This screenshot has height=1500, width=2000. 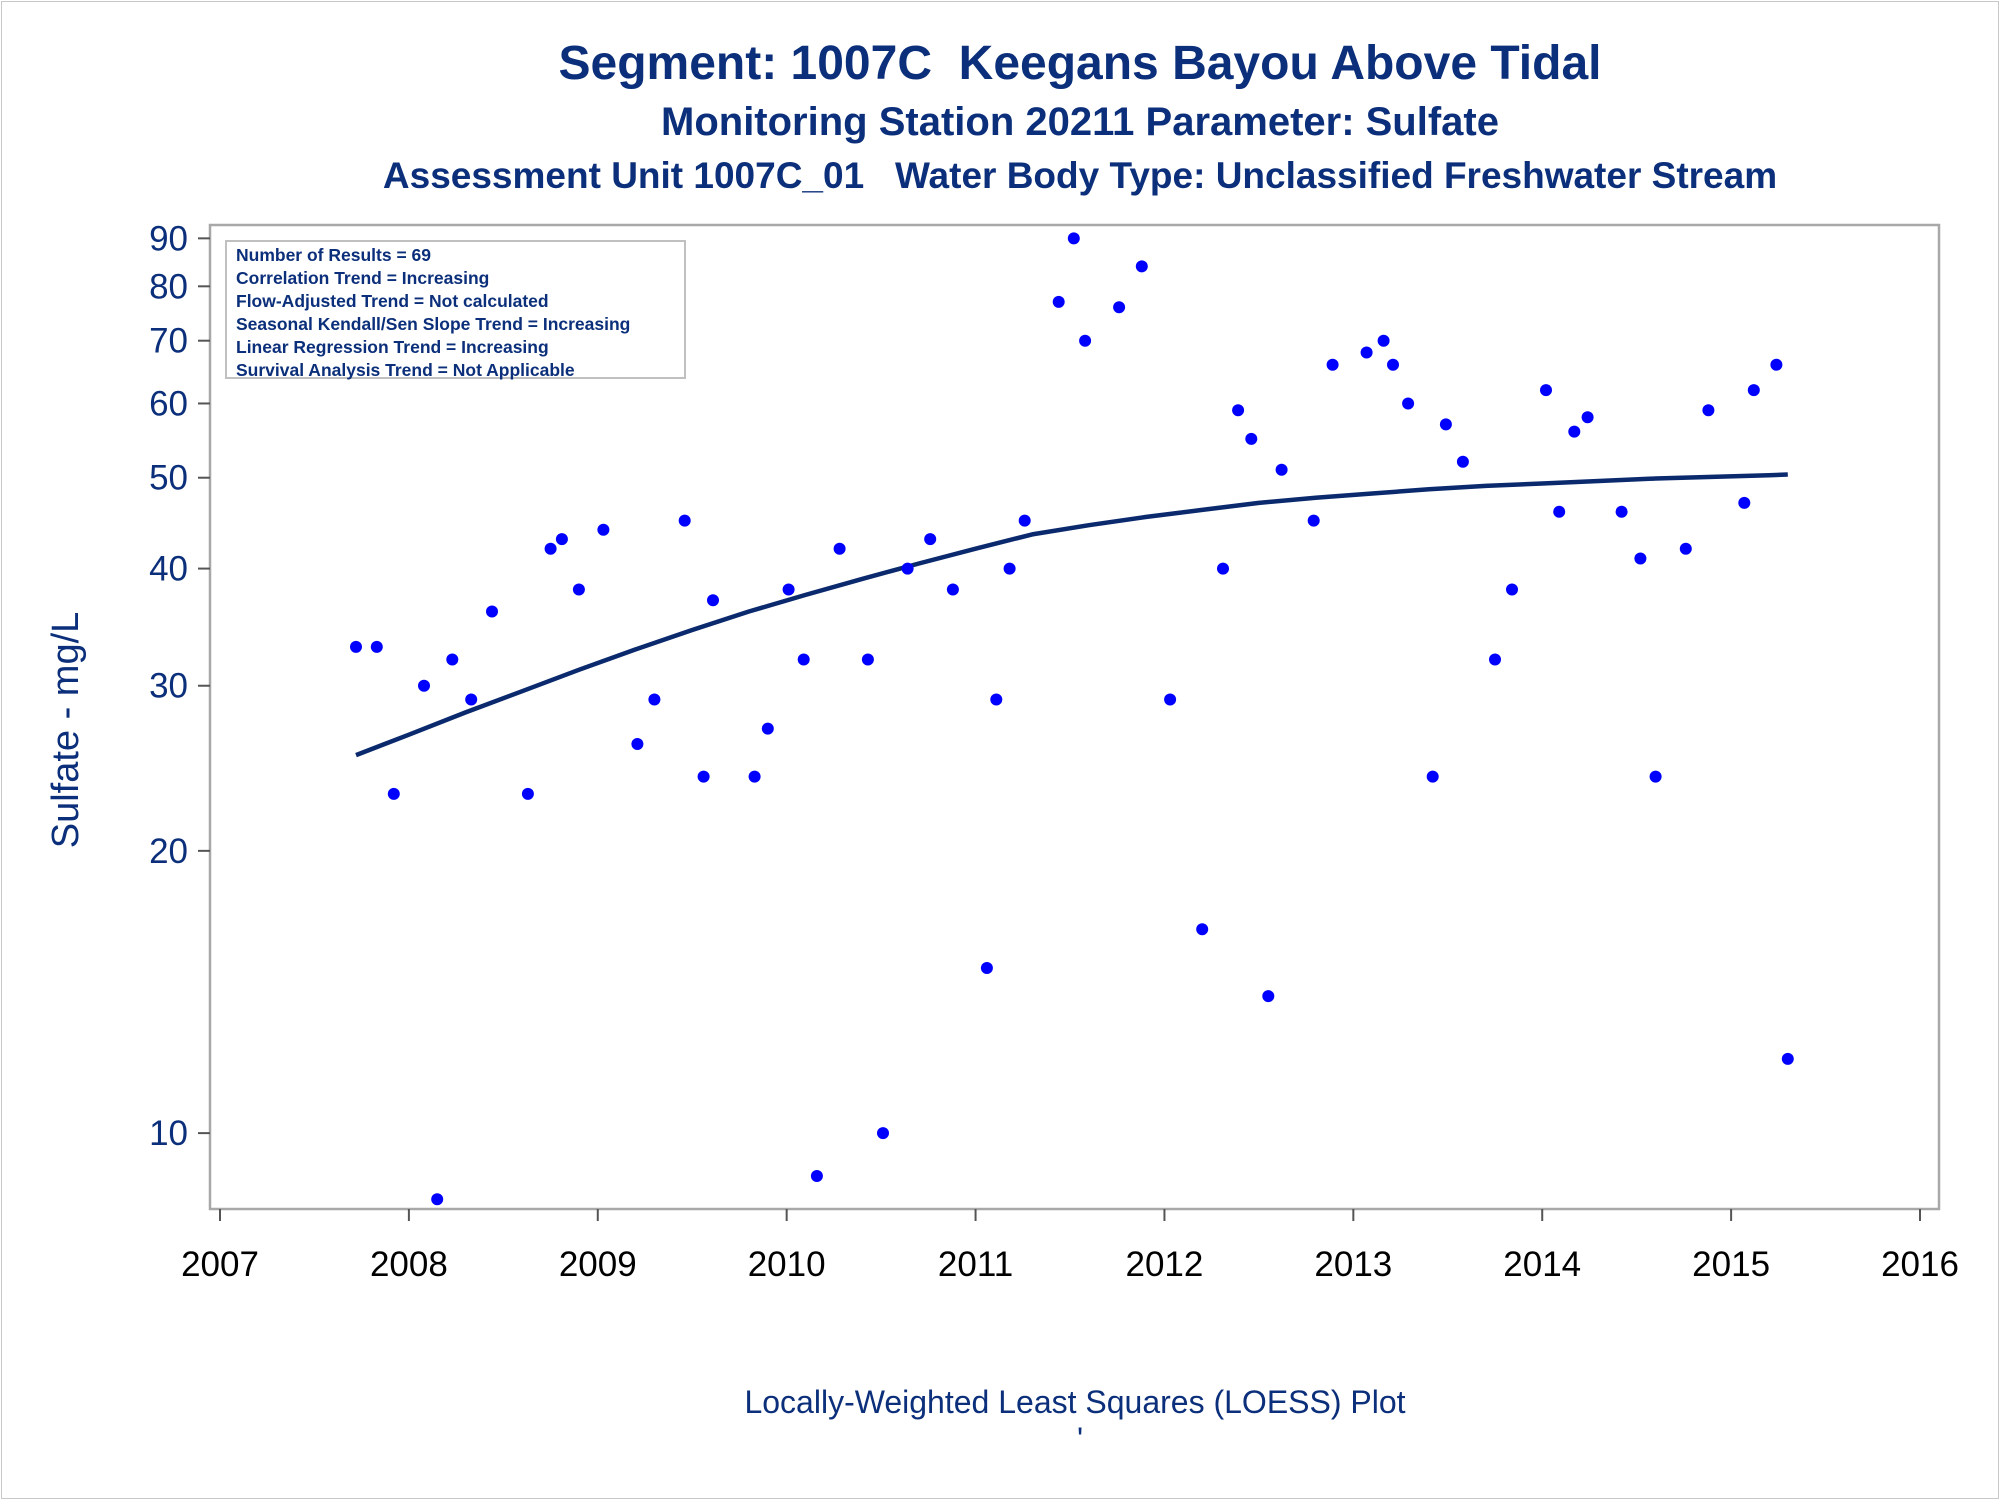 What do you see at coordinates (333, 255) in the screenshot?
I see `stats-line: Number of Results = 69` at bounding box center [333, 255].